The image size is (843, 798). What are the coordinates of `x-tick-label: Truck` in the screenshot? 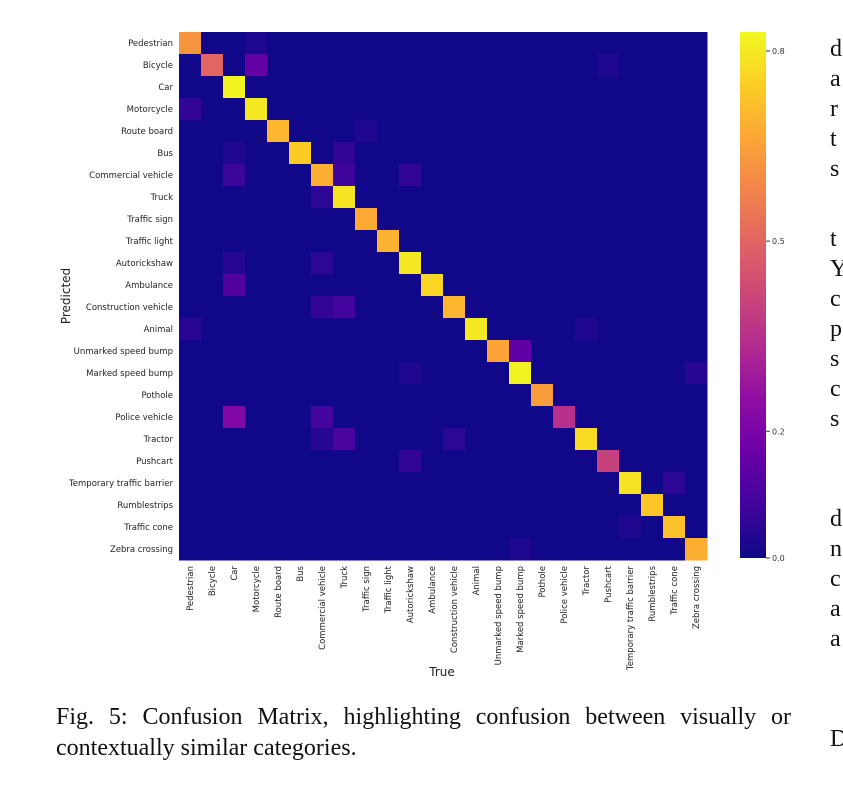 It's located at (345, 577).